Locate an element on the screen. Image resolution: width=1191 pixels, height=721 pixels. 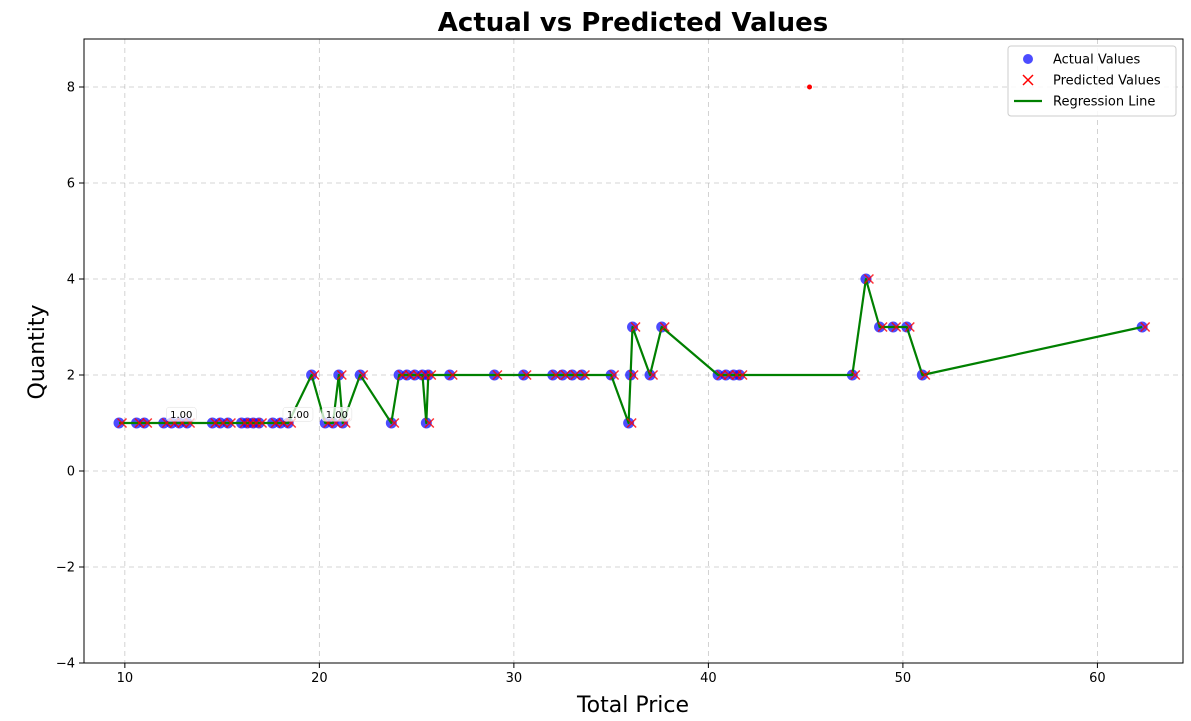
x-tick-label: 10 is located at coordinates (125, 678).